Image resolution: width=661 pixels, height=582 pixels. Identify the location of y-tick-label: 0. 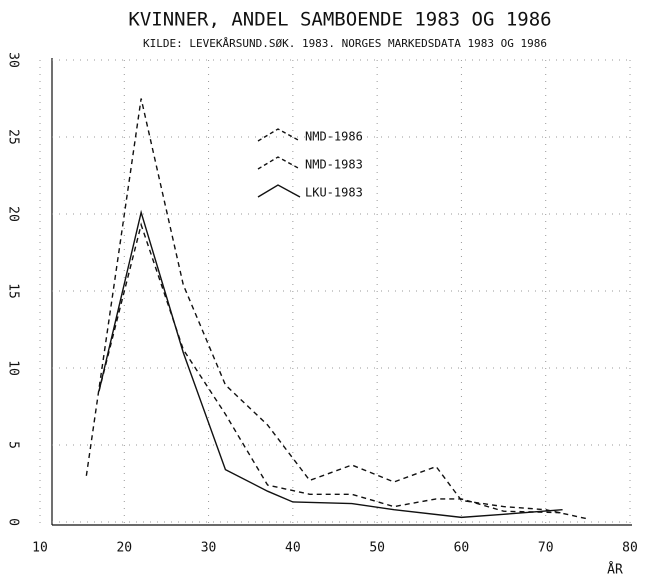
(13, 522).